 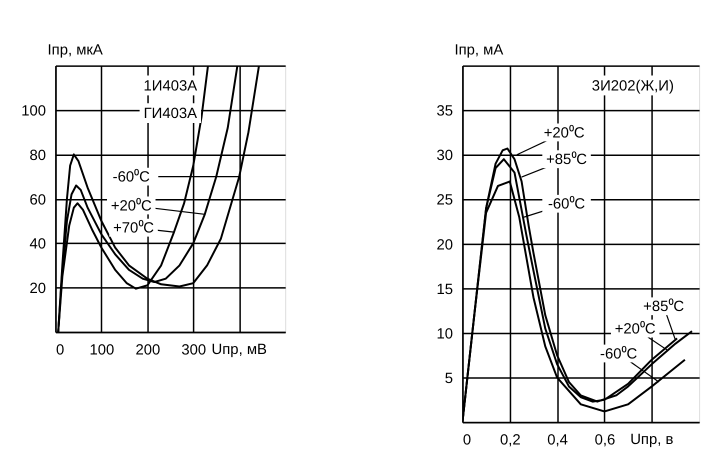 I want to click on x-axis-title: Uпр, в, so click(x=652, y=440).